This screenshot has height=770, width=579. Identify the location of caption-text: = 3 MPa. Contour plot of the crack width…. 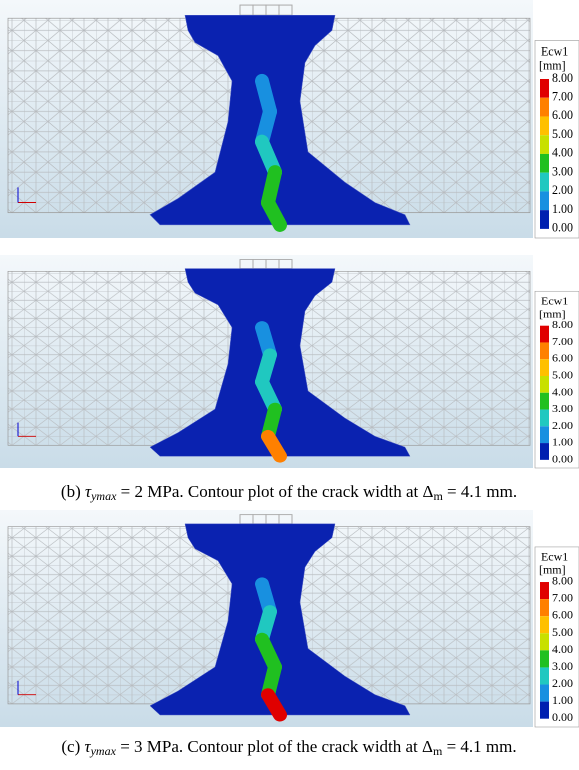
(269, 746).